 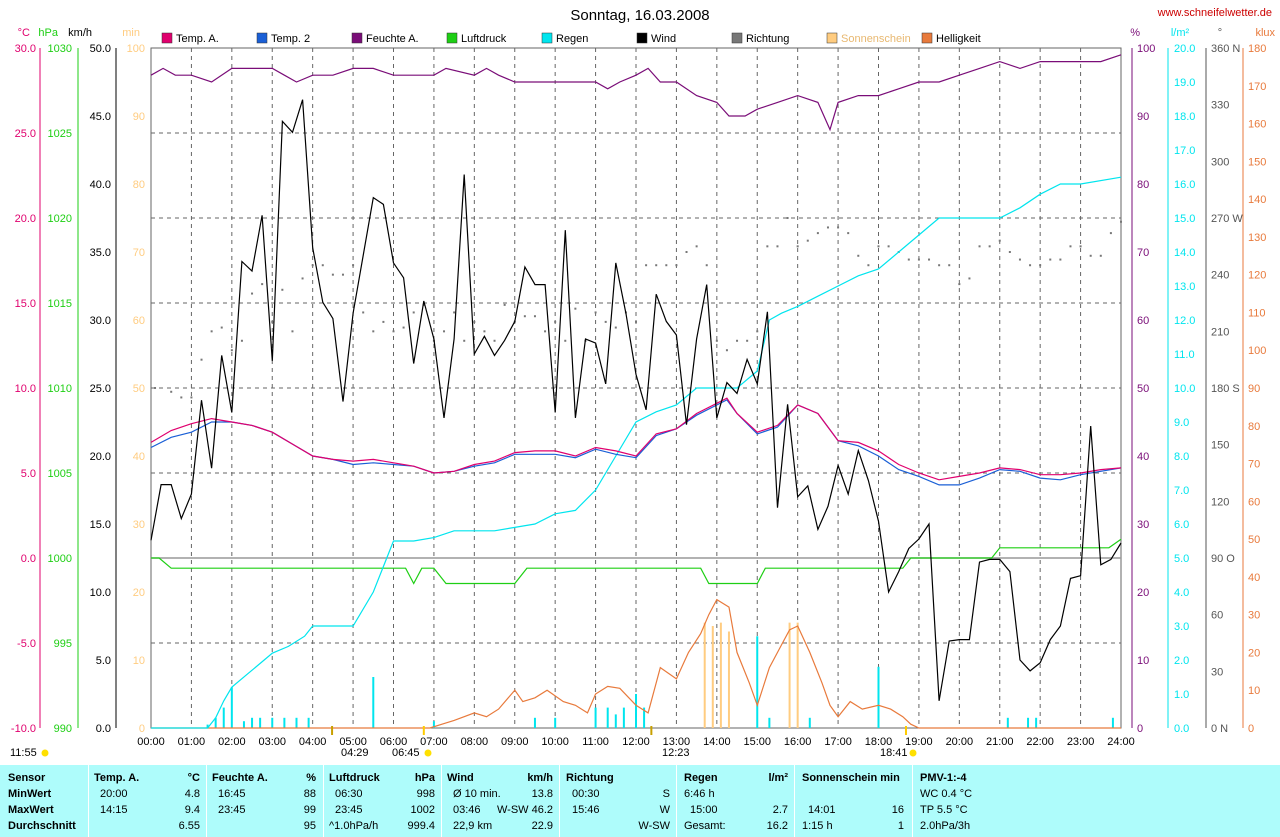 I want to click on time-tick: 00:00, so click(x=151, y=742).